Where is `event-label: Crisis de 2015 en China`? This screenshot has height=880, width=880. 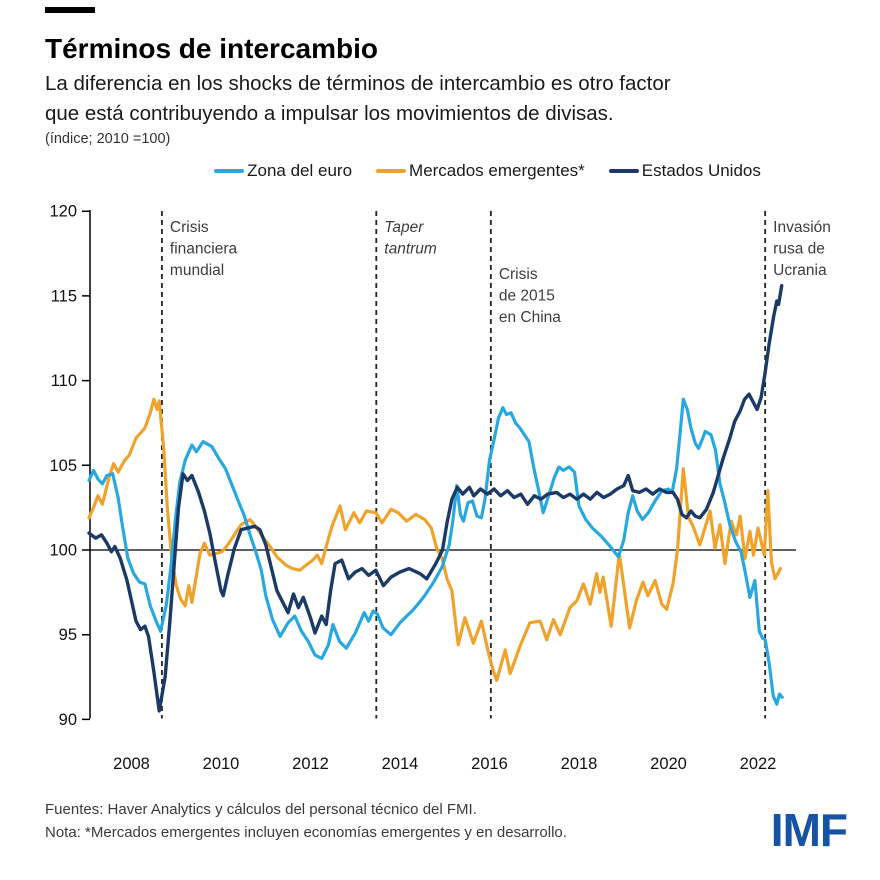
event-label: Crisis de 2015 en China is located at coordinates (530, 296).